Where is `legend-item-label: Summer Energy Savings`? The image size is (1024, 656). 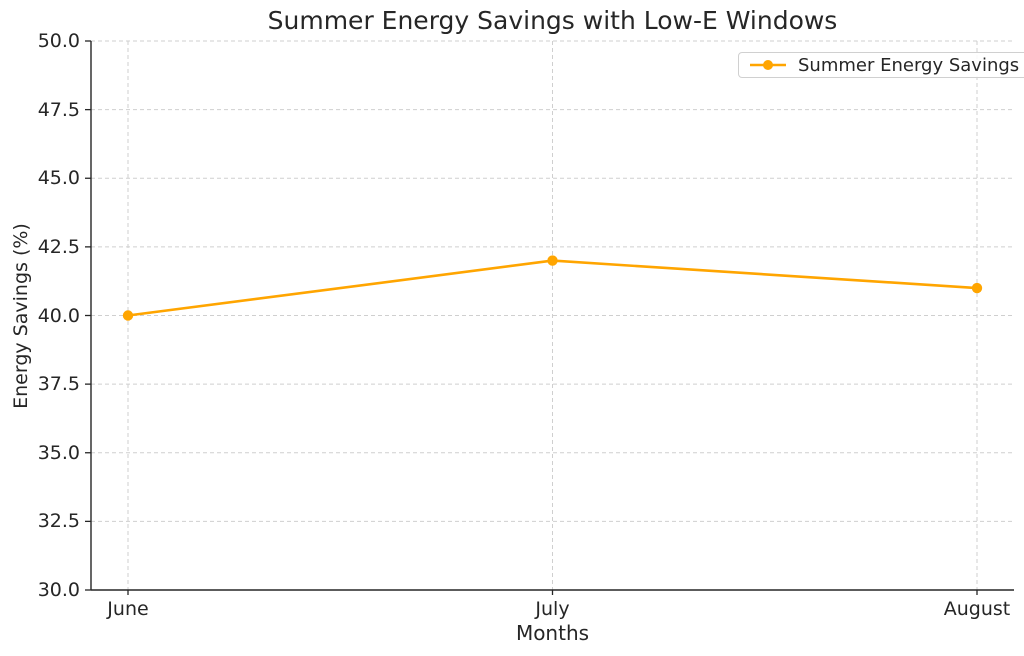 legend-item-label: Summer Energy Savings is located at coordinates (909, 65).